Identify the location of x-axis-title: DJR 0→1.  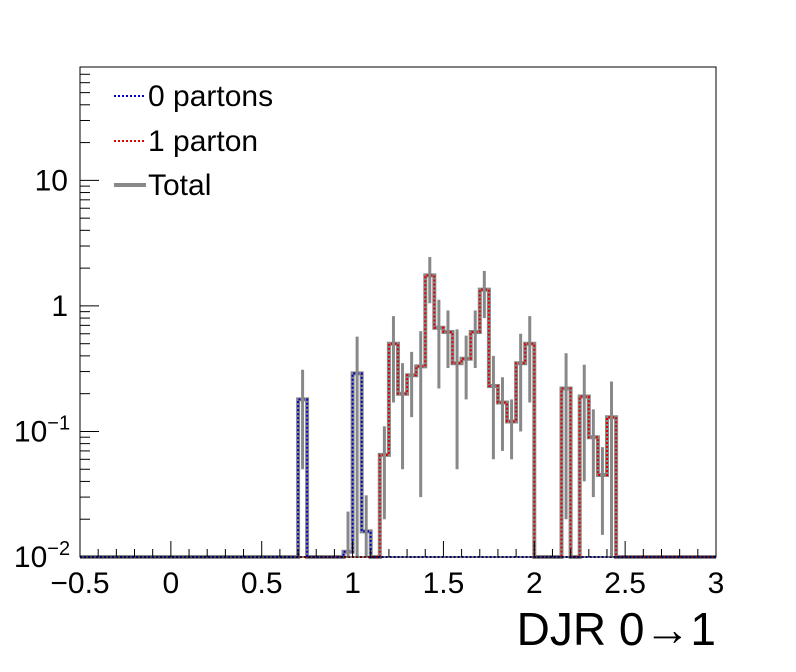
(616, 629).